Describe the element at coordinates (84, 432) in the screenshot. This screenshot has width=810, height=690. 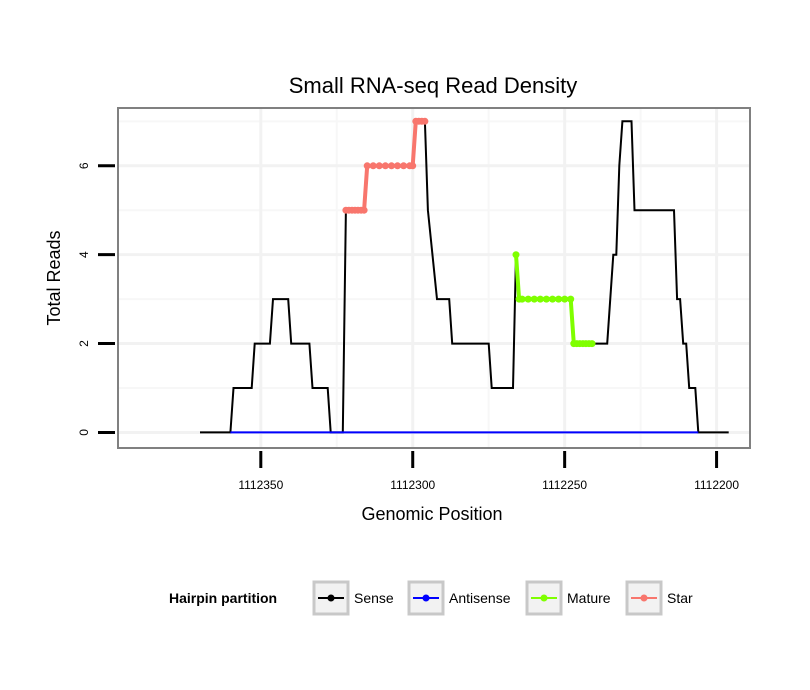
I see `y-tick-label: 0` at that location.